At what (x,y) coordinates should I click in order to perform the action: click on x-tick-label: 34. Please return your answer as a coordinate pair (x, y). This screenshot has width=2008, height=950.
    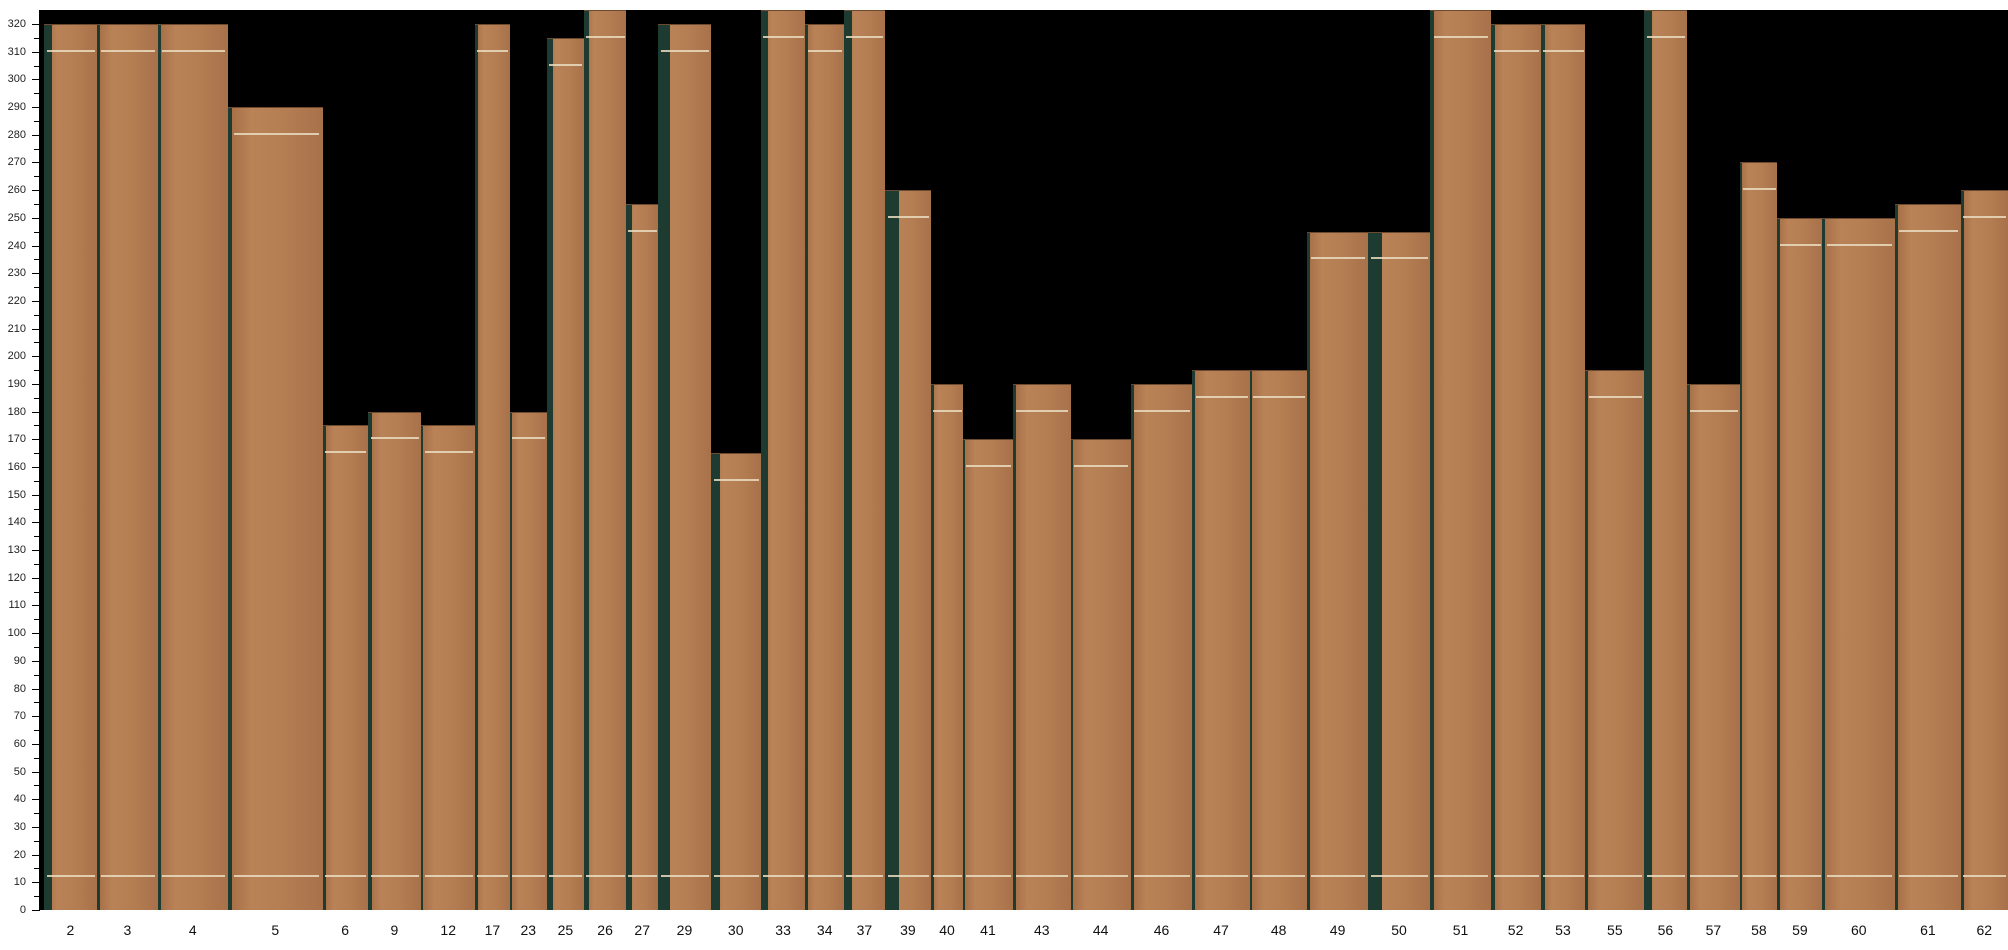
    Looking at the image, I should click on (824, 930).